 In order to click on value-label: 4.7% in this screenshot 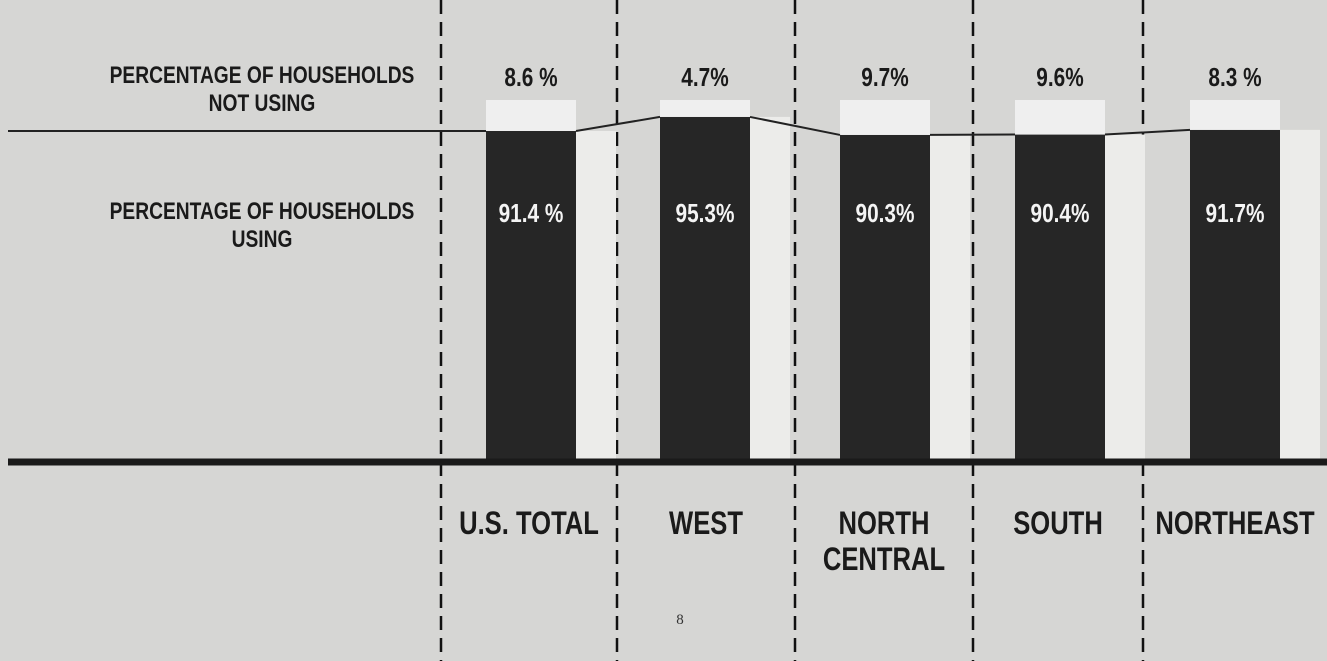, I will do `click(705, 77)`.